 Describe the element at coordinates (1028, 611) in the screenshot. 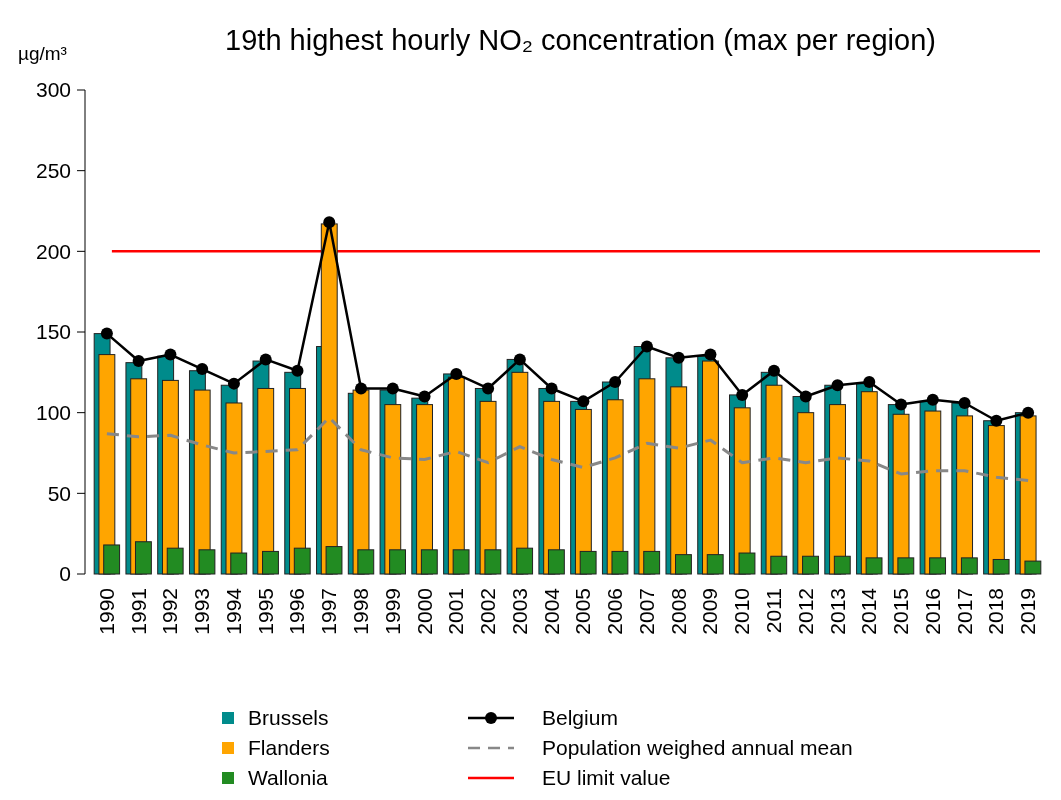

I see `x-tick-label: 2019` at that location.